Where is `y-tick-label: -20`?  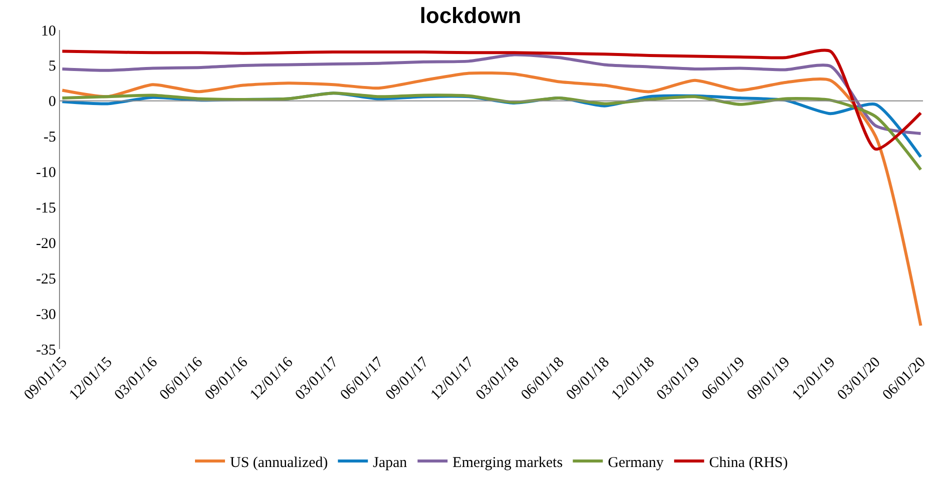 y-tick-label: -20 is located at coordinates (46, 244).